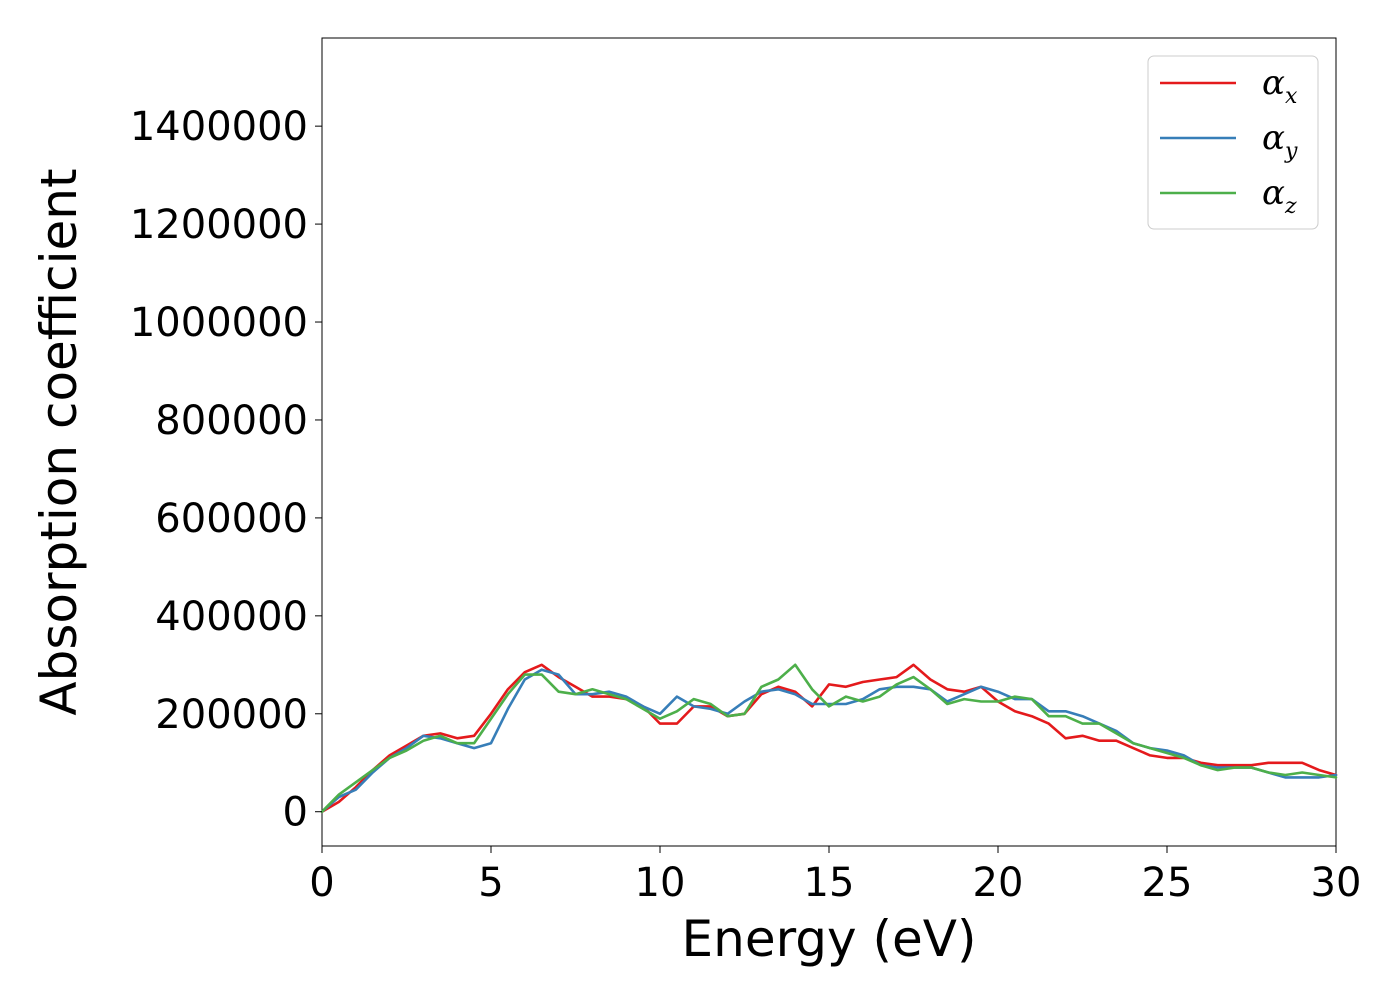 Image resolution: width=1400 pixels, height=1000 pixels. Describe the element at coordinates (295, 813) in the screenshot. I see `y-tick-label: 0` at that location.